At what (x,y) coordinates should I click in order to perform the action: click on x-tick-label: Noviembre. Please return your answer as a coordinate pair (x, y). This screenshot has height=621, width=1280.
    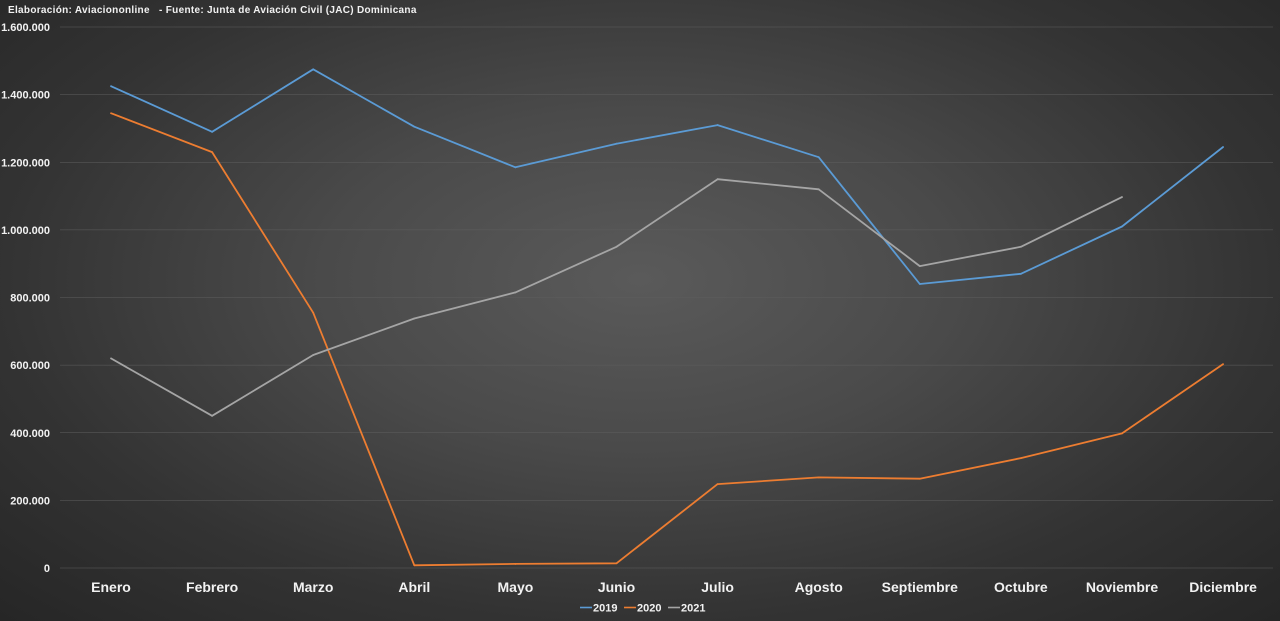
    Looking at the image, I should click on (1122, 587).